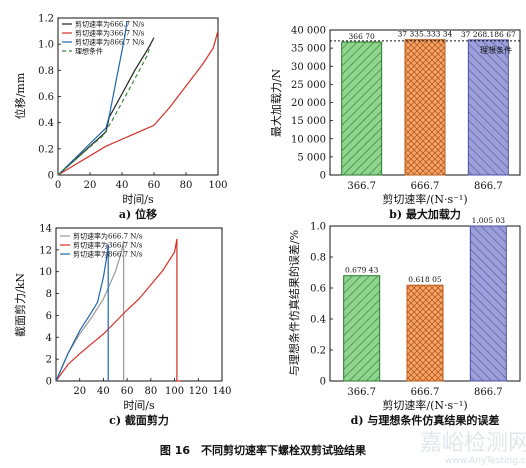 This screenshot has height=468, width=526. Describe the element at coordinates (45, 272) in the screenshot. I see `y-tick-label: 10` at that location.